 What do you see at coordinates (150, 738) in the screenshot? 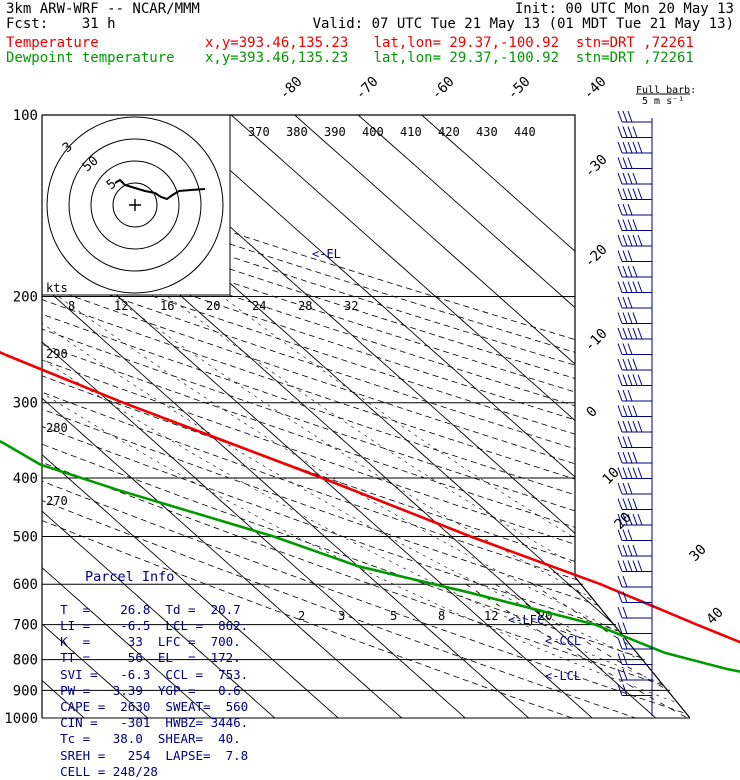
I see `parcel-row: Tc = 38.0 SHEAR= 40.` at bounding box center [150, 738].